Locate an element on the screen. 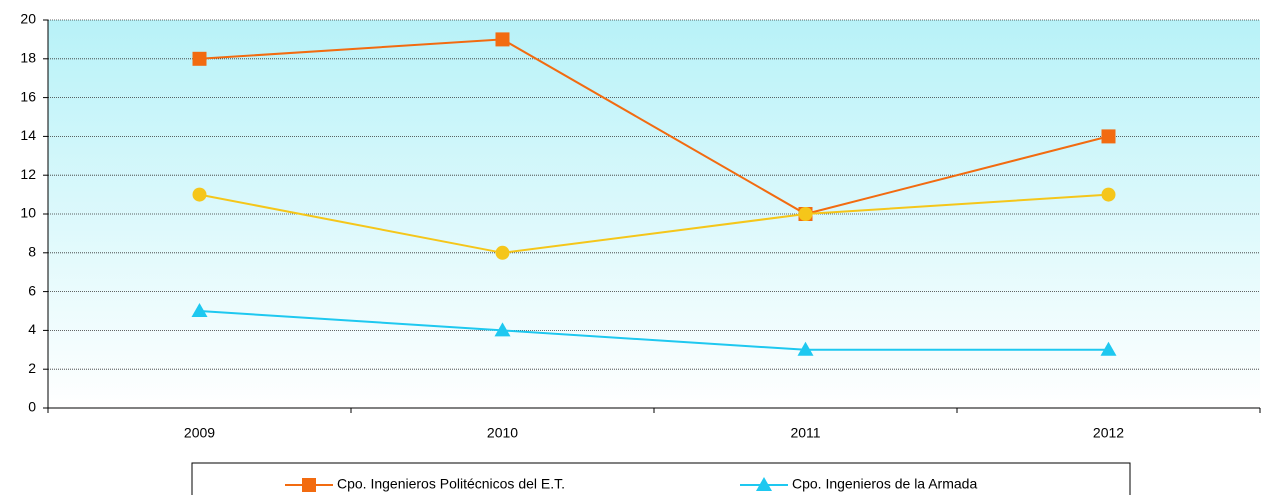 This screenshot has width=1264, height=495. y-tick-label: 6 is located at coordinates (32, 290).